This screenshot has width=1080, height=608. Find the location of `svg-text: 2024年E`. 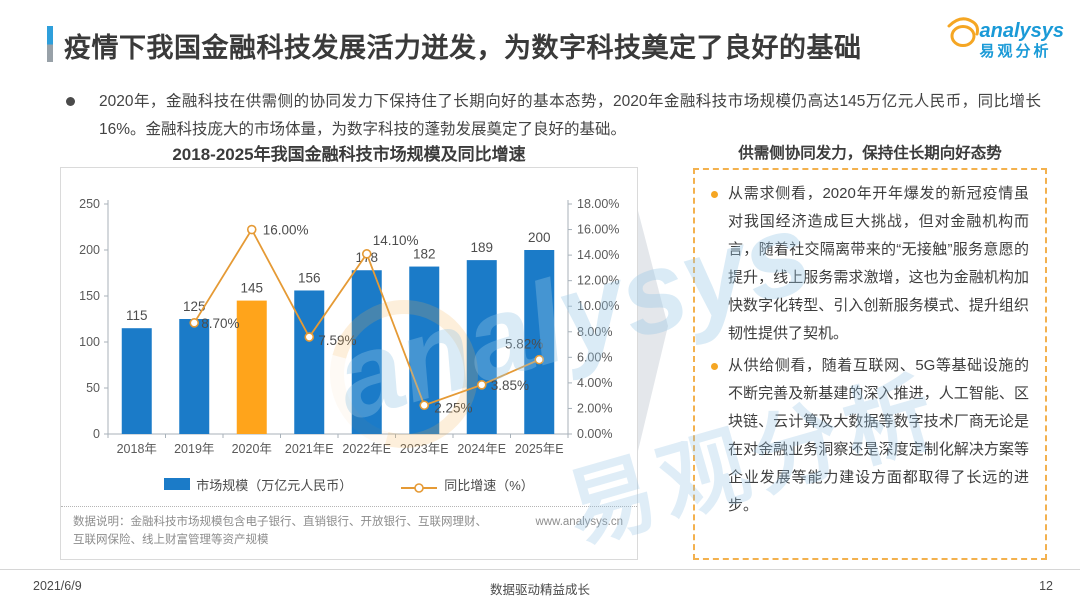

svg-text: 2024年E is located at coordinates (481, 449).